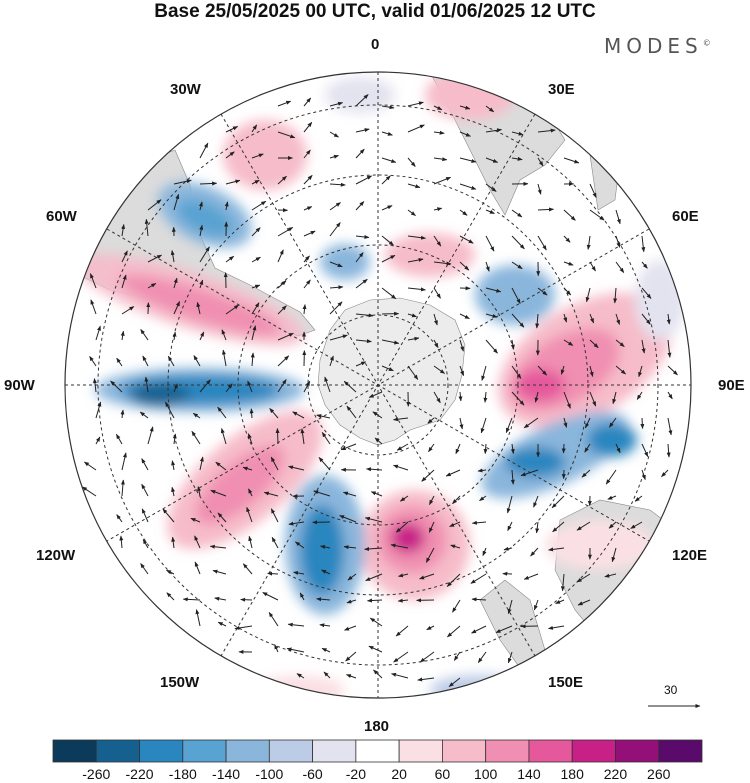 The width and height of the screenshot is (750, 783). Describe the element at coordinates (182, 774) in the screenshot. I see `colorbar-tick-label: -180` at that location.